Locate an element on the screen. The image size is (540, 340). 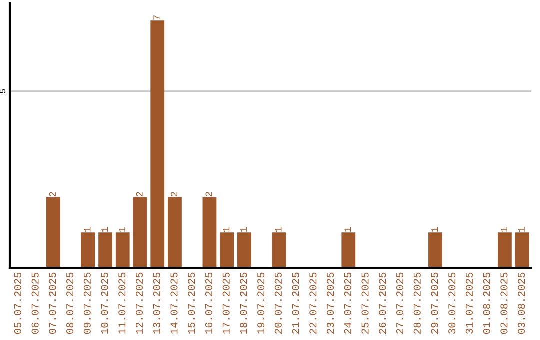
x-tick-label: 19.07.2025 is located at coordinates (261, 303).